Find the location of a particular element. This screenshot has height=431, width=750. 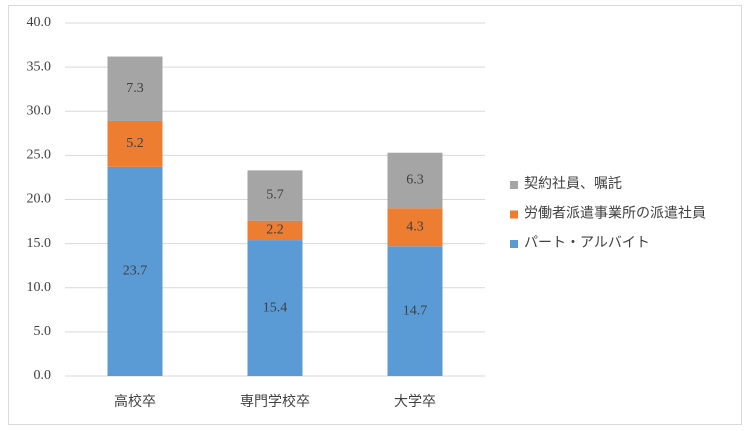

legend-label: 契約社員、嘱託 is located at coordinates (573, 184).